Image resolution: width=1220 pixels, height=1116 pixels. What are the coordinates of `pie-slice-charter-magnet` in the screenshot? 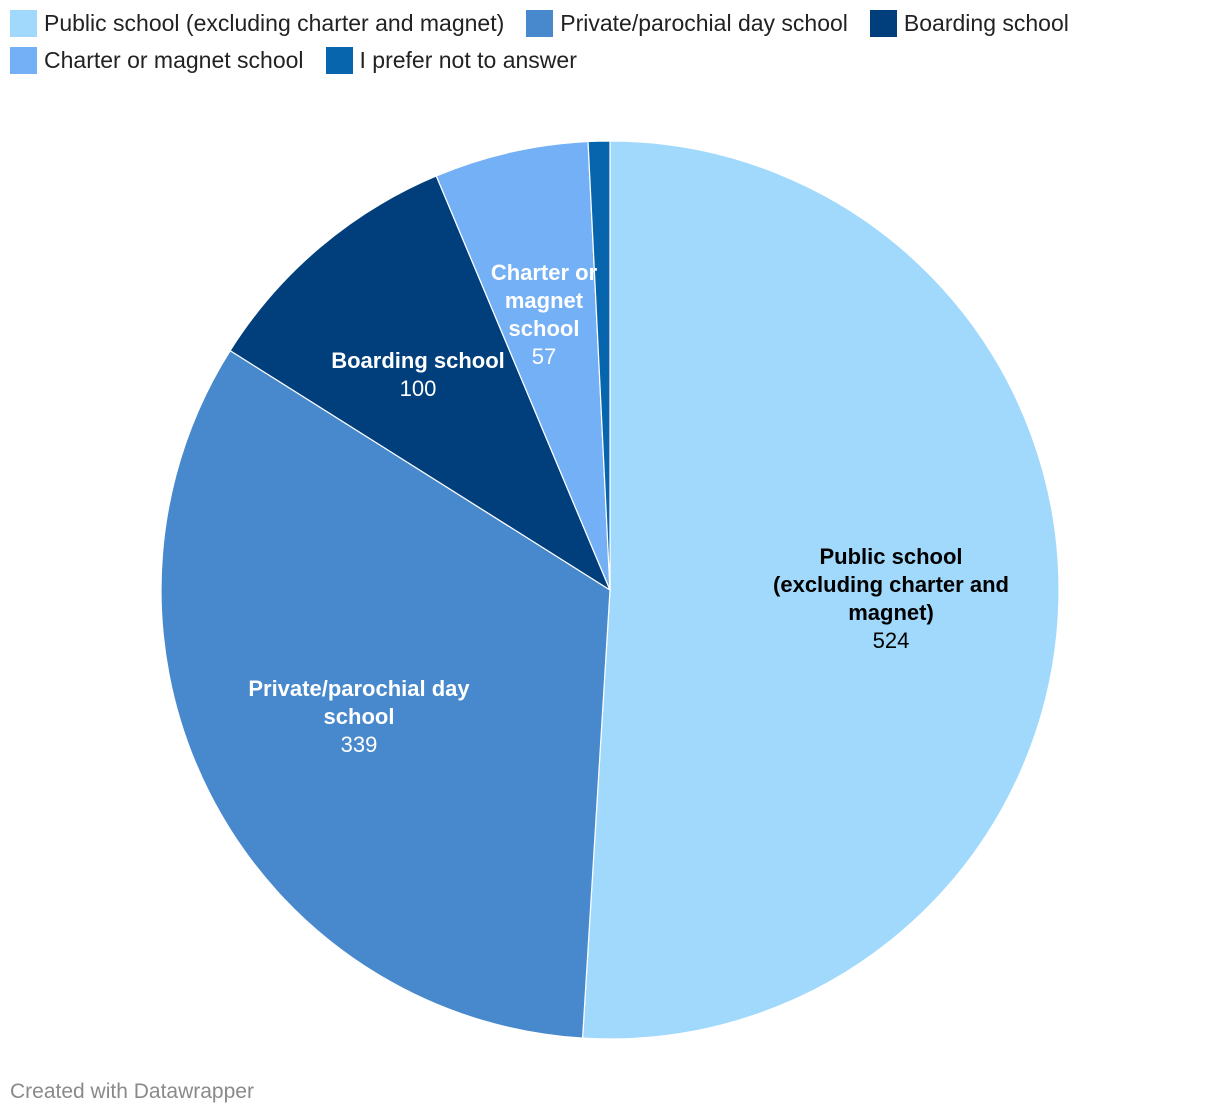 It's located at (523, 365).